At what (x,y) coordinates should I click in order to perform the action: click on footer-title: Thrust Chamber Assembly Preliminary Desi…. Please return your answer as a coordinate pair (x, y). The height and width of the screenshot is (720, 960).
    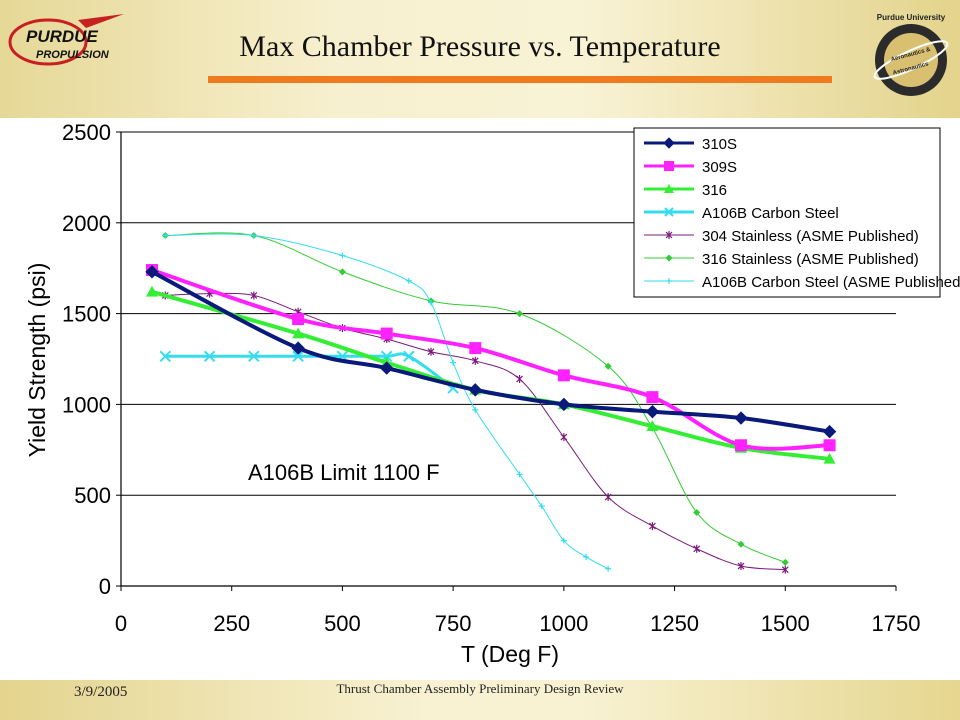
    Looking at the image, I should click on (480, 688).